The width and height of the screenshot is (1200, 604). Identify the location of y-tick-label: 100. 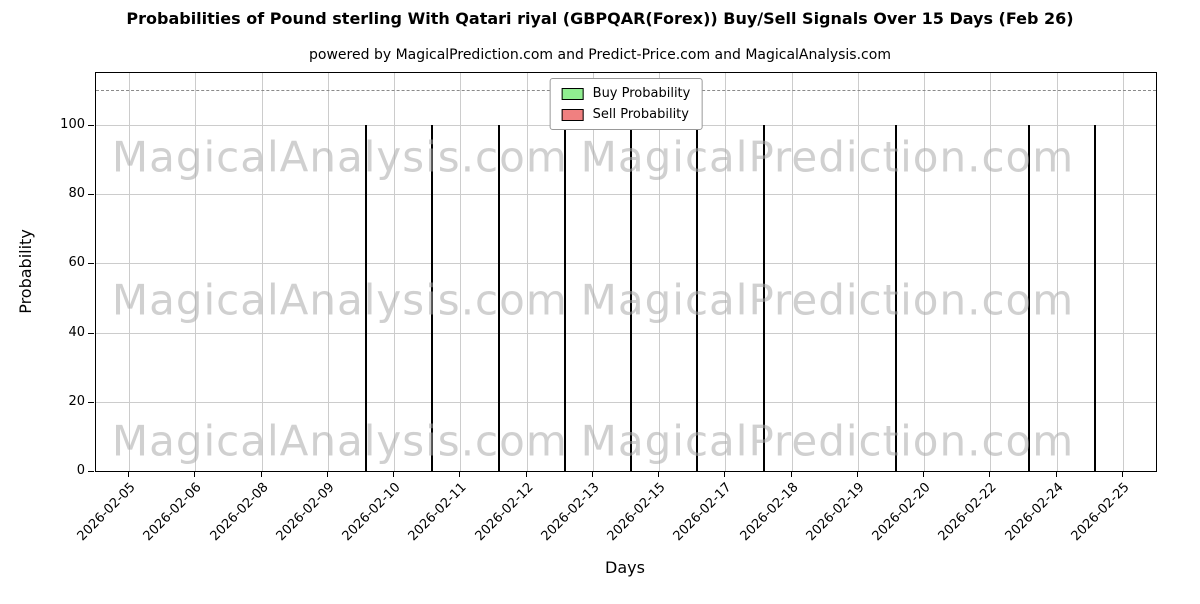
(72, 124).